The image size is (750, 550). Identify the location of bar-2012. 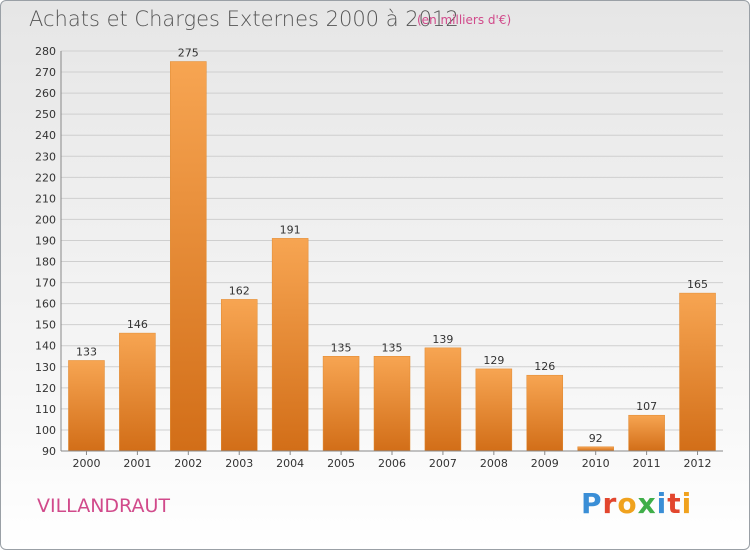
(697, 372).